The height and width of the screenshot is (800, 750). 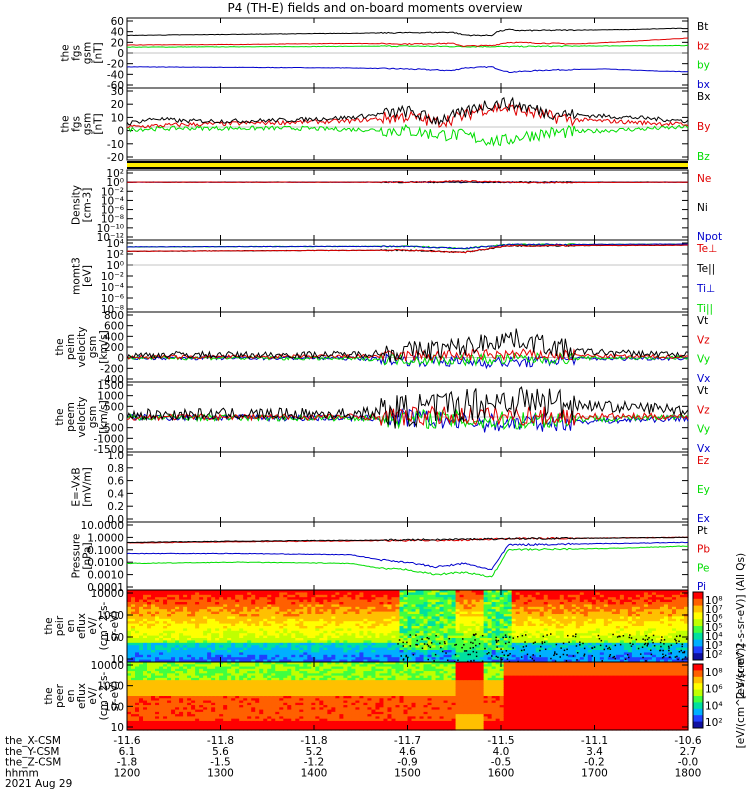 I want to click on series-line-vt, so click(x=407, y=407).